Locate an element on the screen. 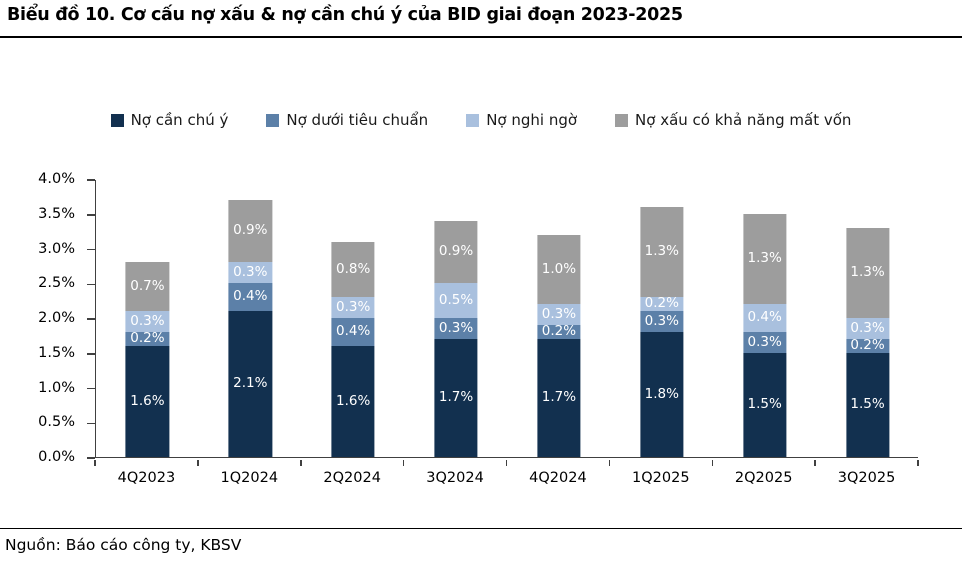  y-tick-label: 1.5% is located at coordinates (56, 352).